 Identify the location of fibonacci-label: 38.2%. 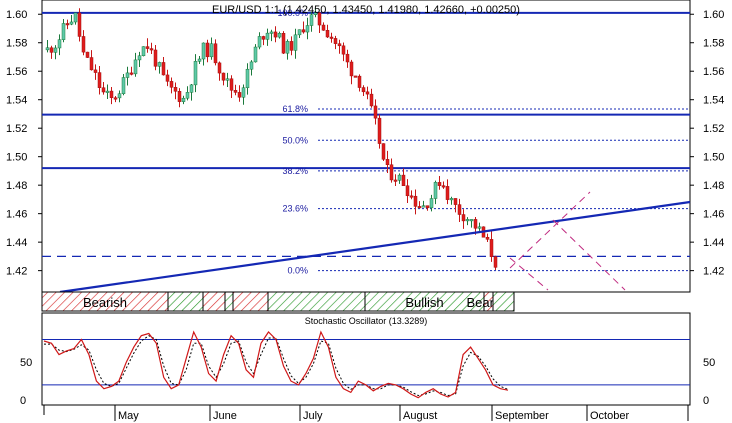
(295, 171).